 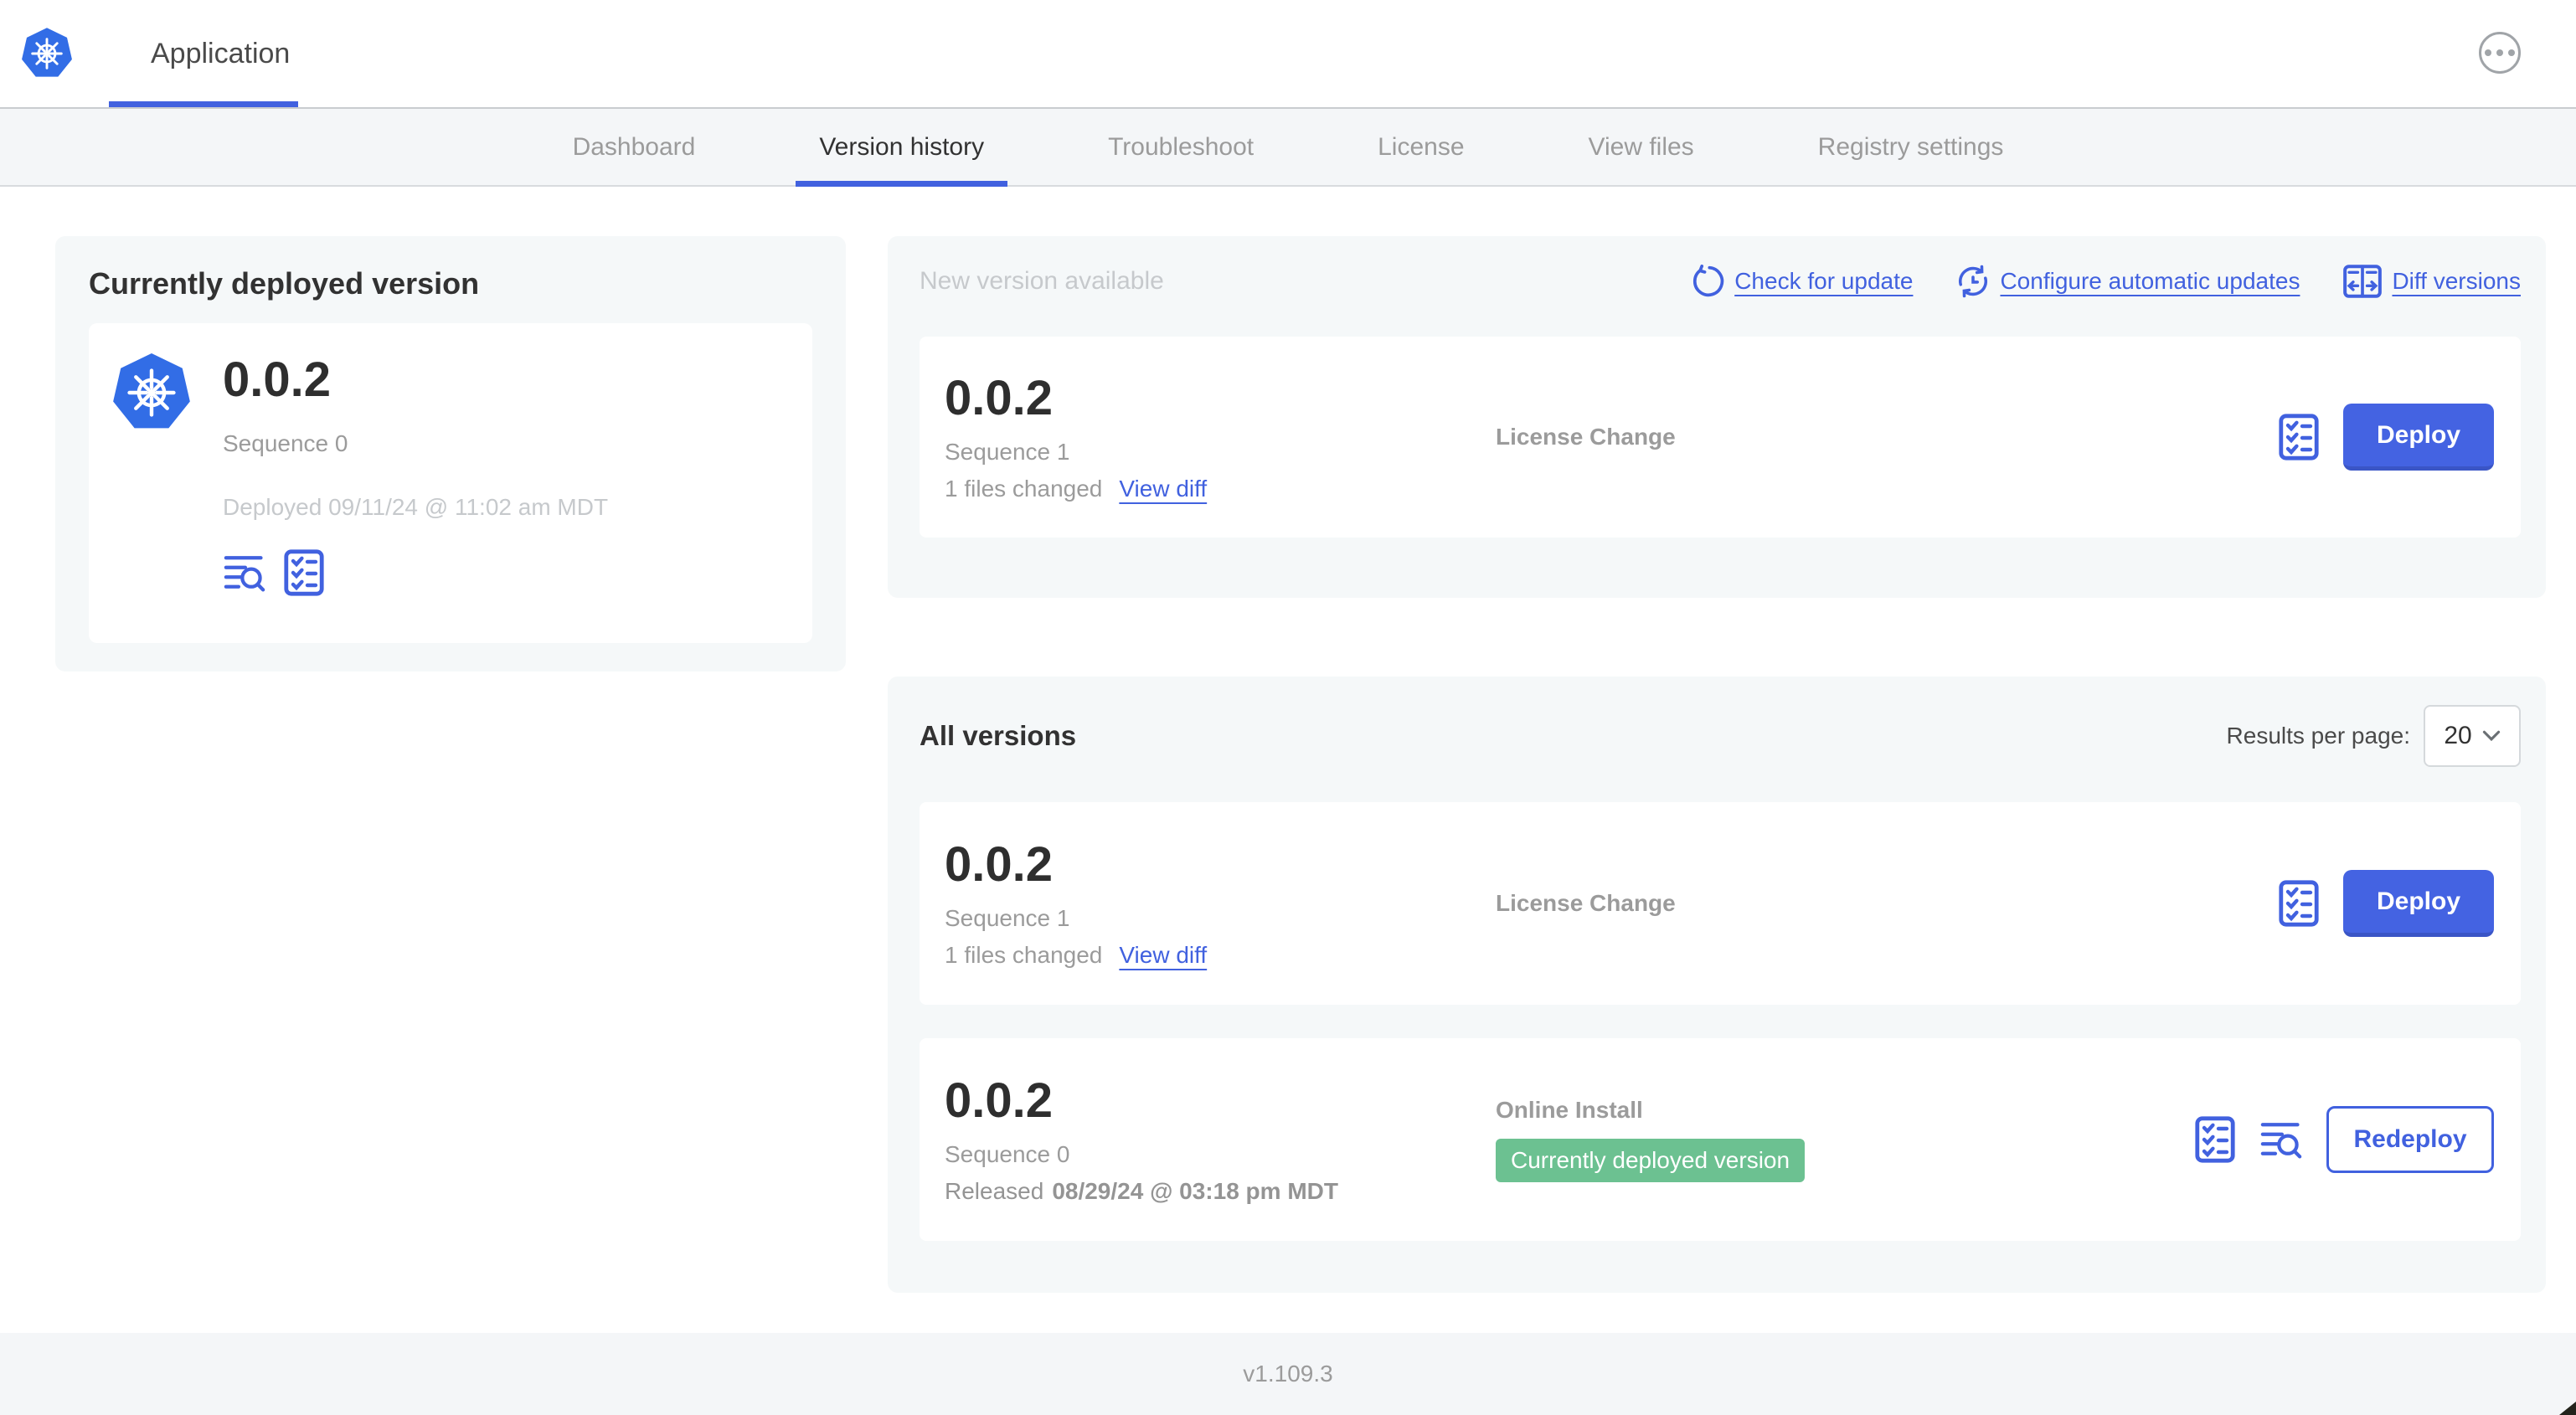 I want to click on row-sequence: Sequence 1, so click(x=1007, y=917).